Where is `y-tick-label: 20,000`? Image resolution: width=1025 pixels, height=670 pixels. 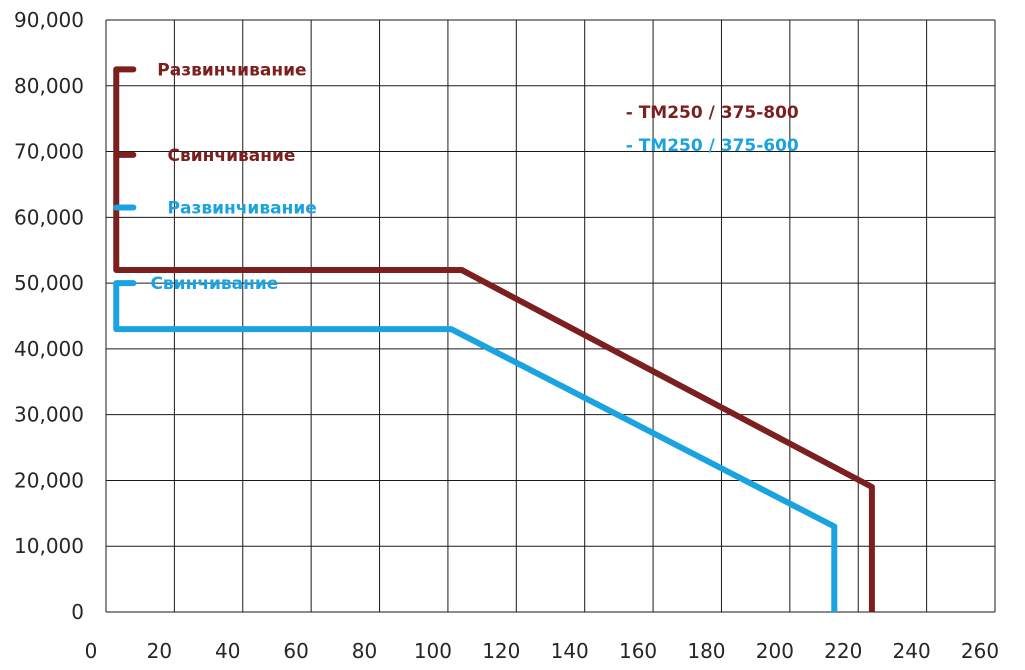 y-tick-label: 20,000 is located at coordinates (49, 480).